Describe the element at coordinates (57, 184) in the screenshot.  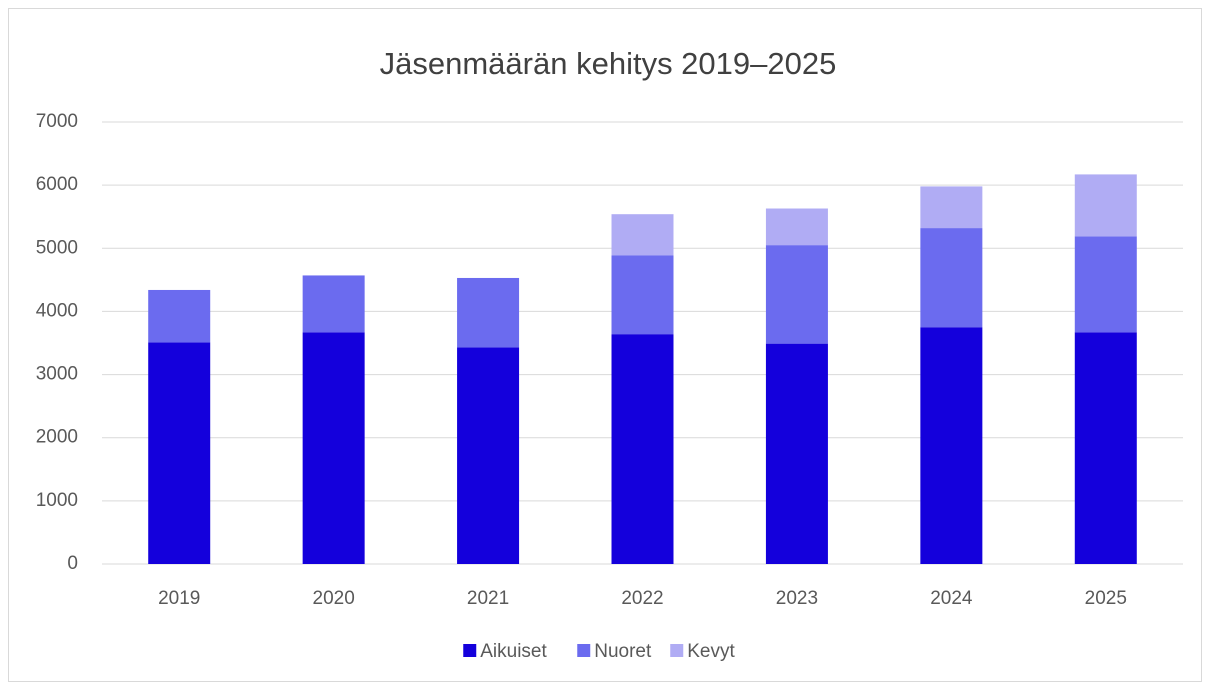
I see `y-tick-label: 6000` at that location.